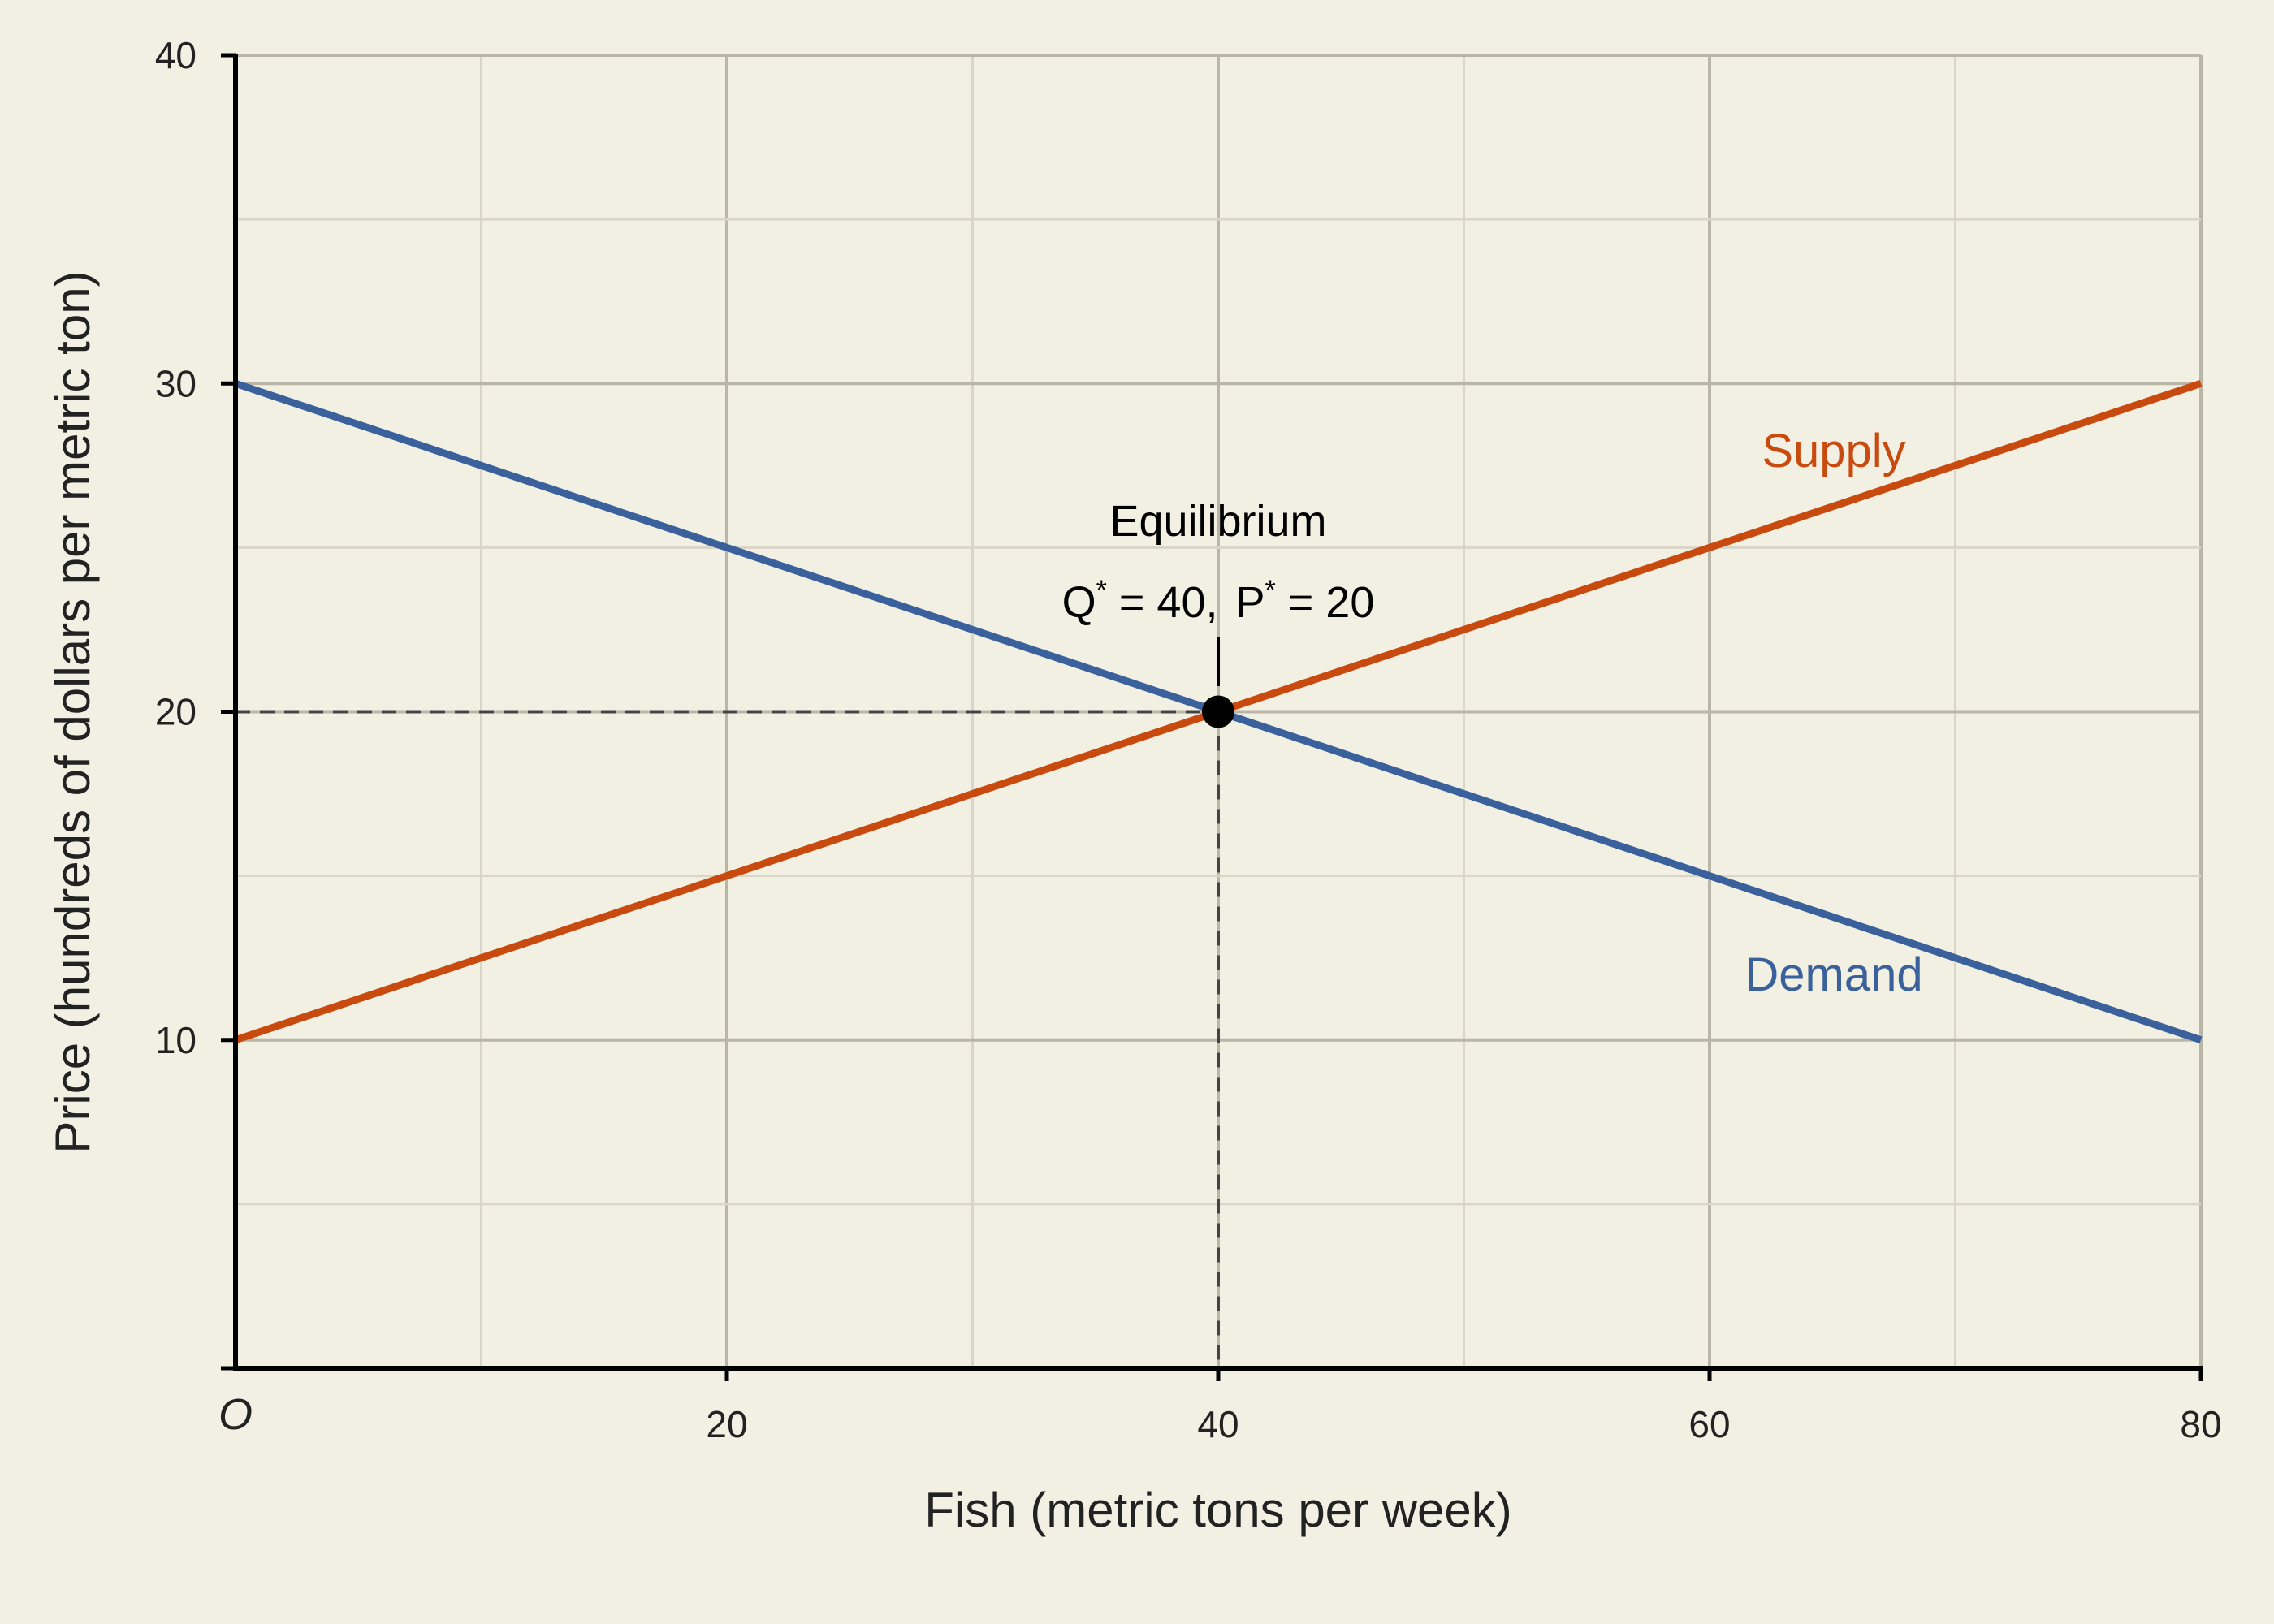 The height and width of the screenshot is (1624, 2274). What do you see at coordinates (1709, 1424) in the screenshot?
I see `x-tick-label-60: 60` at bounding box center [1709, 1424].